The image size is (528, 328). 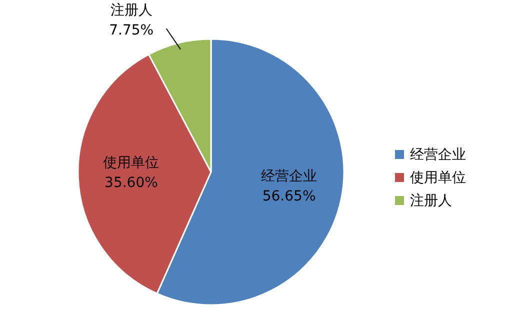 What do you see at coordinates (131, 182) in the screenshot?
I see `data-label: 35.60%` at bounding box center [131, 182].